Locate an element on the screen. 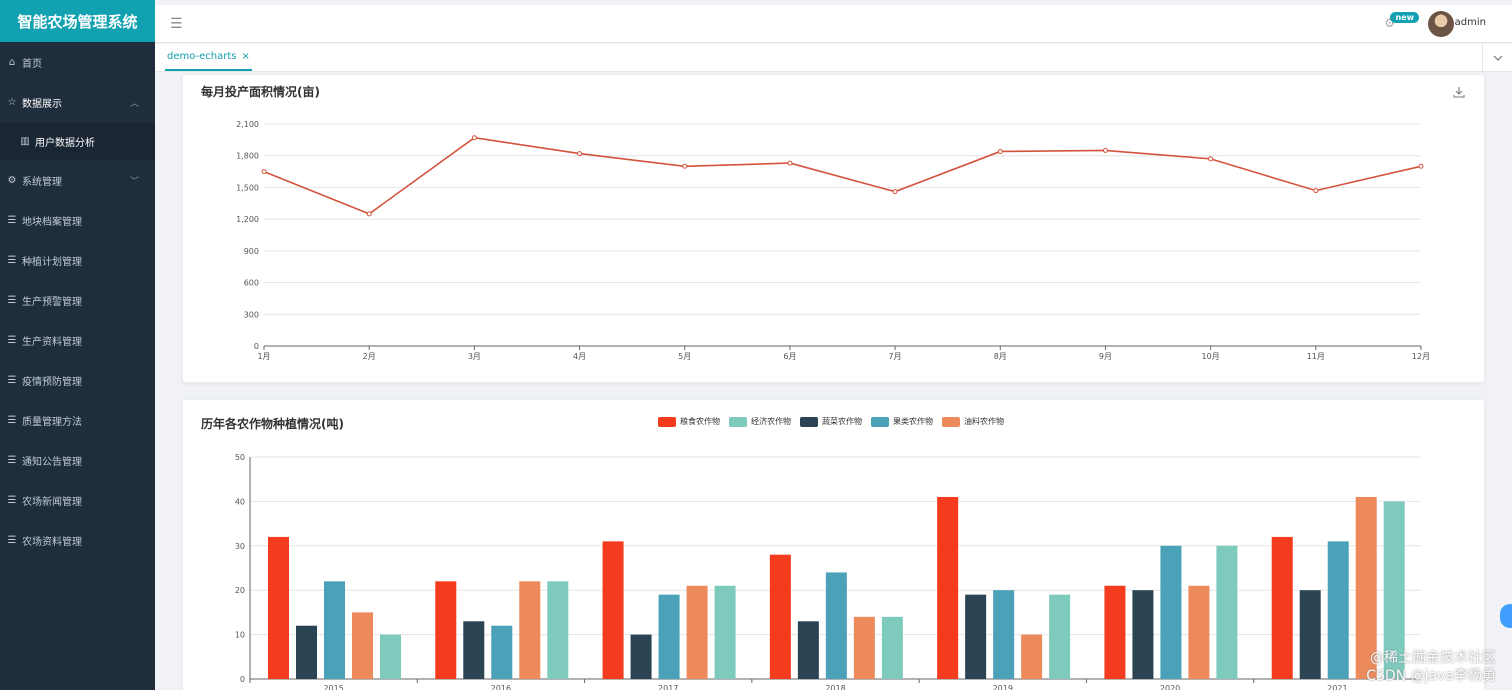  sidebar-item: ☰ 疫情预防管理 is located at coordinates (77, 380).